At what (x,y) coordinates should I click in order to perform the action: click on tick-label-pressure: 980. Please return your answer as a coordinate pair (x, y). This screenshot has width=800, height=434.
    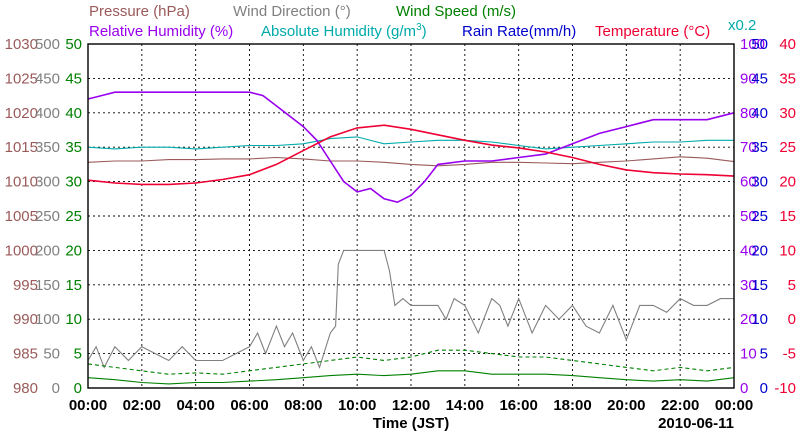
    Looking at the image, I should click on (25, 388).